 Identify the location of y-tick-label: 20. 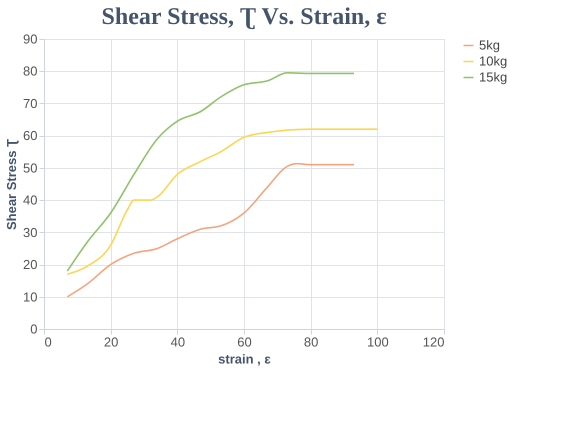
(30, 264).